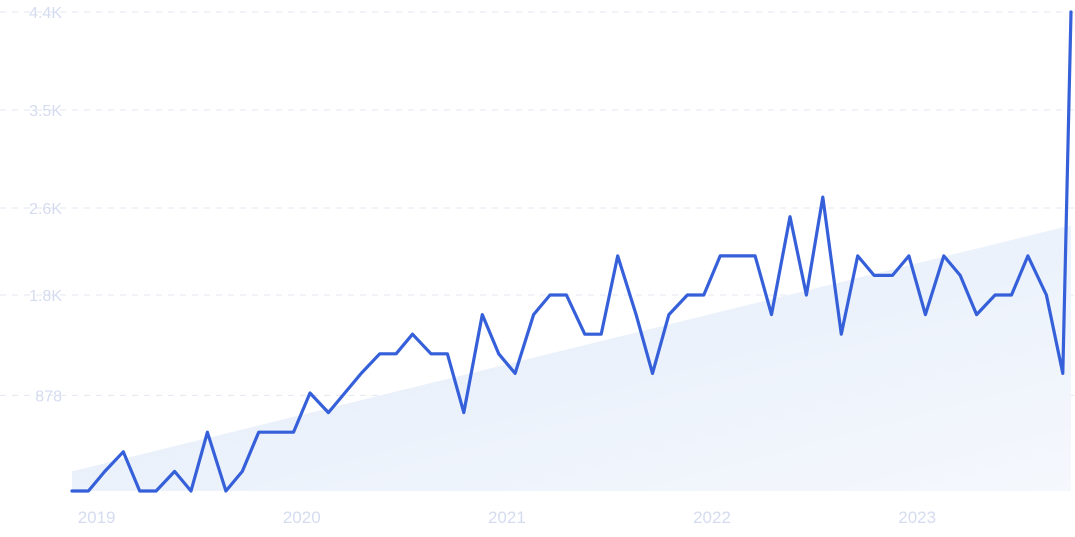 The image size is (1075, 537). What do you see at coordinates (45, 209) in the screenshot?
I see `y-tick-label: 2.6K` at bounding box center [45, 209].